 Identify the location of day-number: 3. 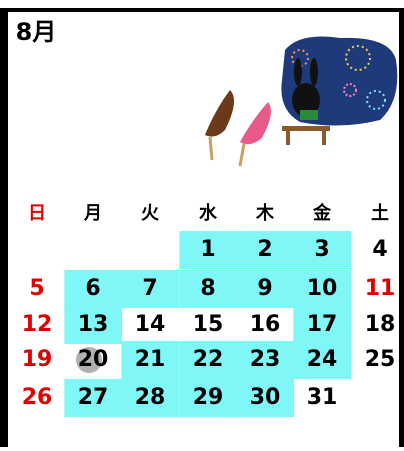
(321, 249).